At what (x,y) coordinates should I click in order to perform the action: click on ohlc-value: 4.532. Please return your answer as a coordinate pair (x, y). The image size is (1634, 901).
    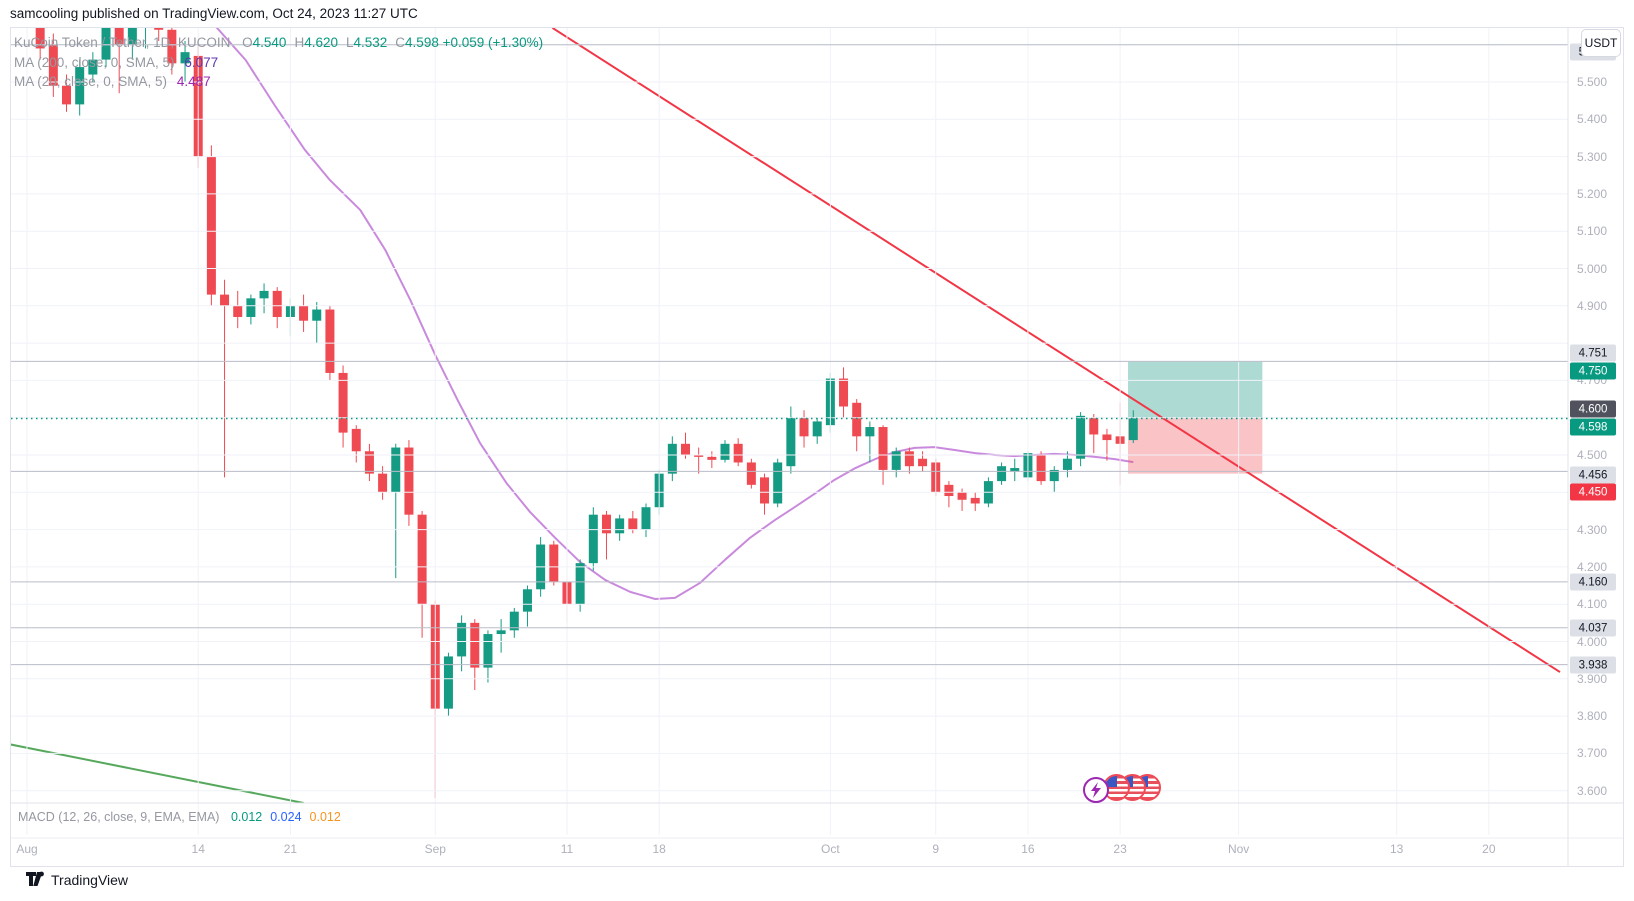
    Looking at the image, I should click on (370, 42).